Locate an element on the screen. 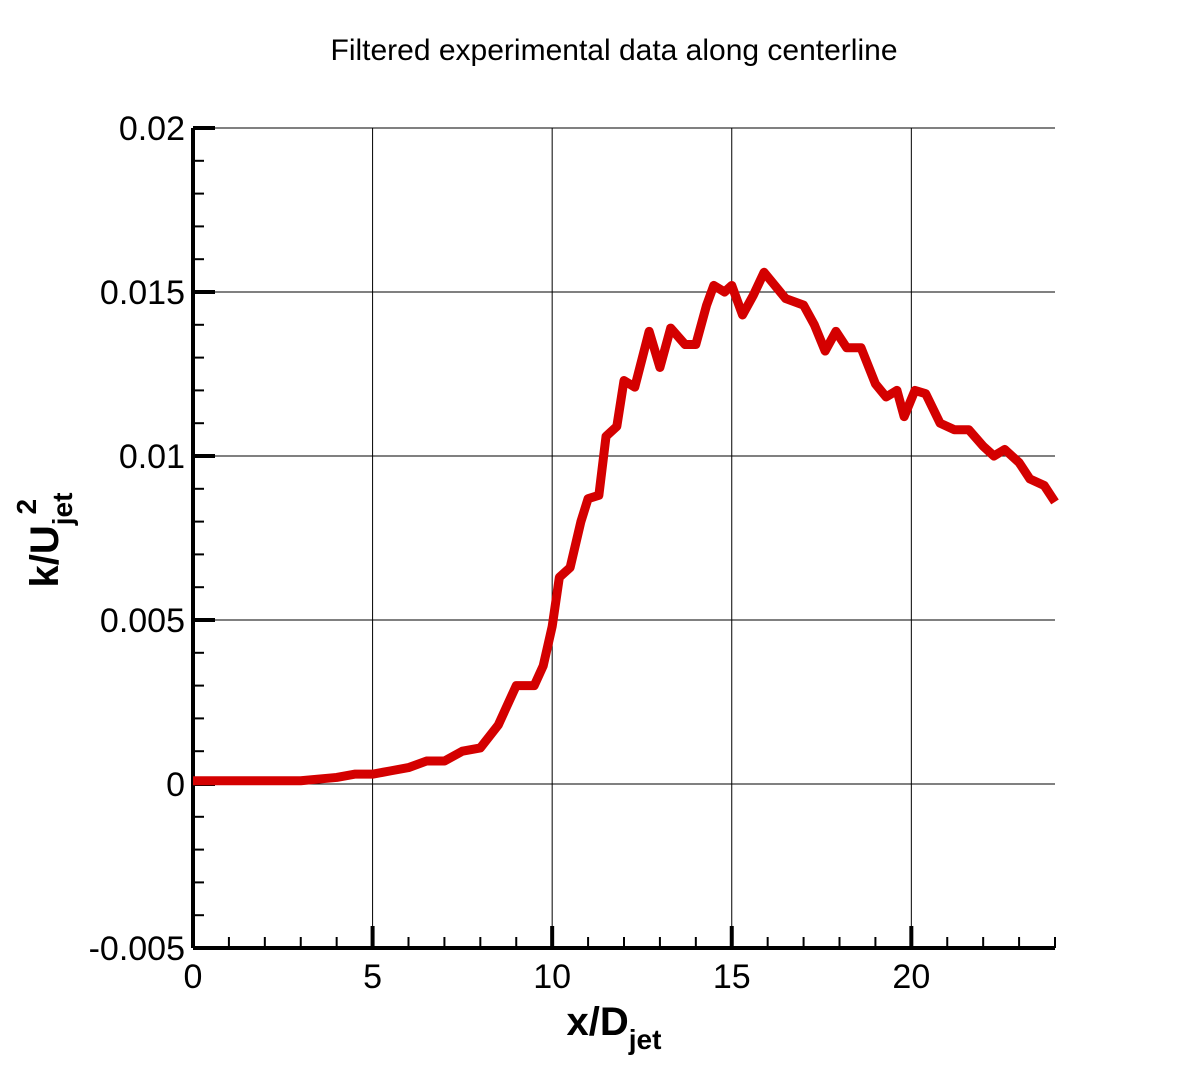  y-tick-label: 0 is located at coordinates (175, 785).